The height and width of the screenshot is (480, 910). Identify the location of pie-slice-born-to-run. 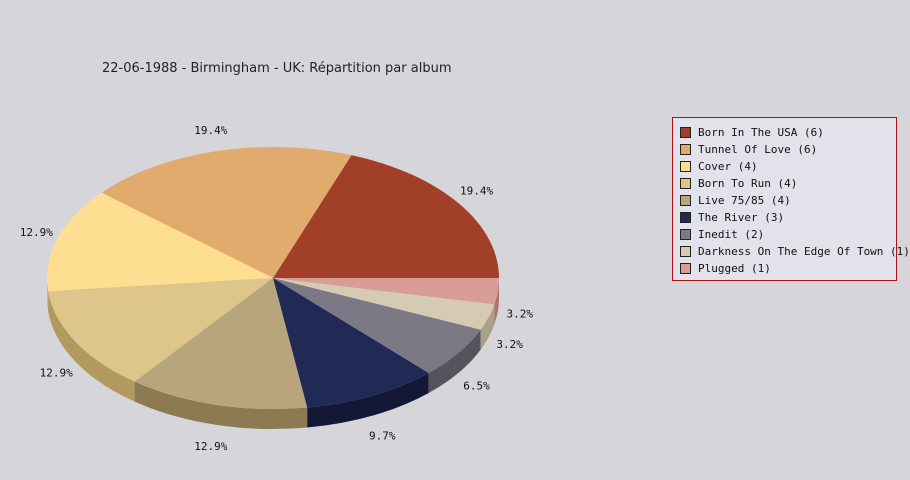
(161, 330).